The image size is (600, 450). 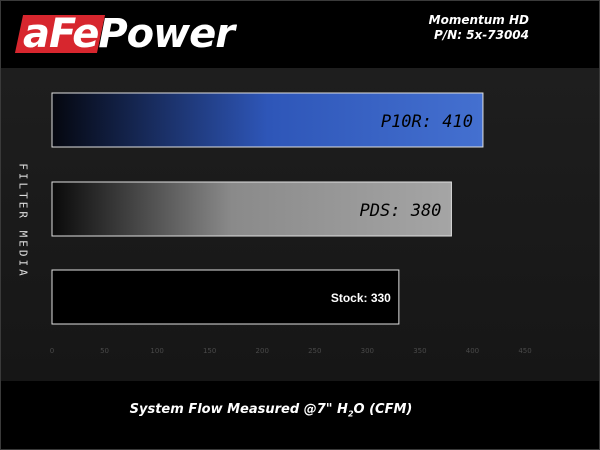 I want to click on part-number: P/N: 5x-73004, so click(x=481, y=35).